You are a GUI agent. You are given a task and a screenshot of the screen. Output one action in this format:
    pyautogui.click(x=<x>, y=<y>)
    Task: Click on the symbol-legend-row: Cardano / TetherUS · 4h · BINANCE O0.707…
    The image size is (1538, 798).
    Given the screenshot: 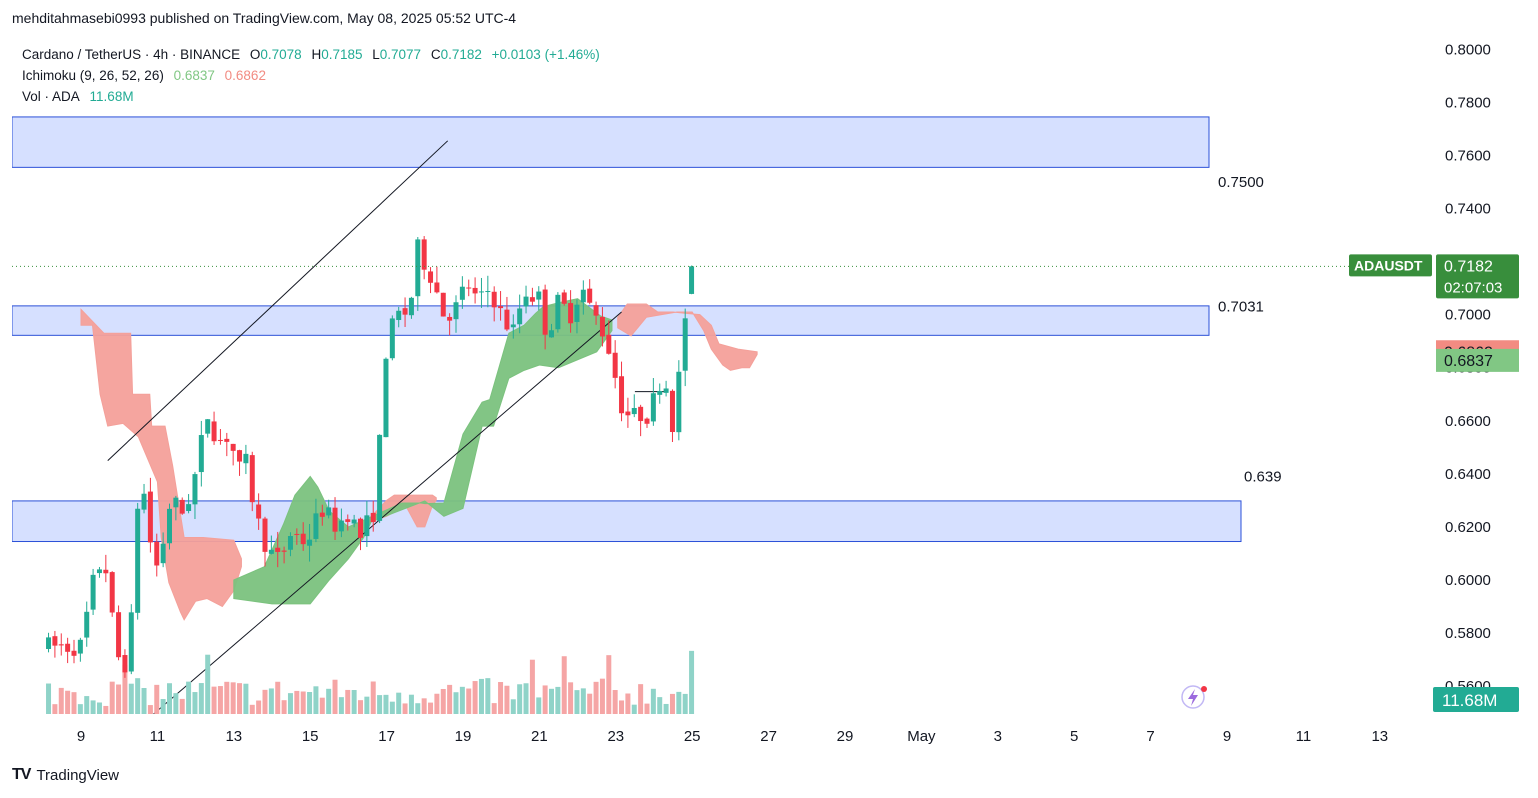 What is the action you would take?
    pyautogui.click(x=311, y=54)
    